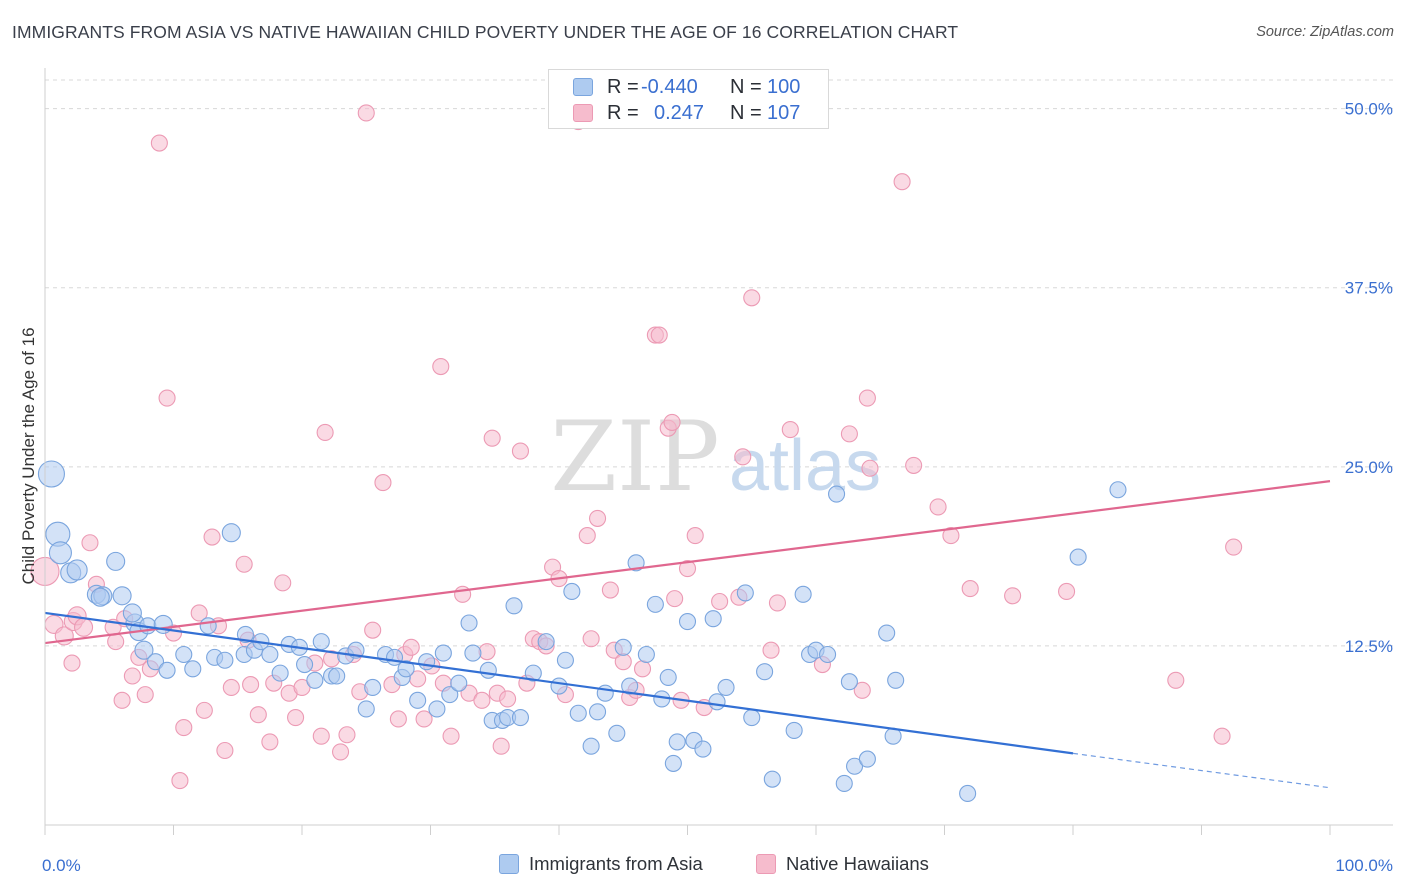 This screenshot has width=1406, height=892. I want to click on legend-swatch-pink, so click(583, 113).